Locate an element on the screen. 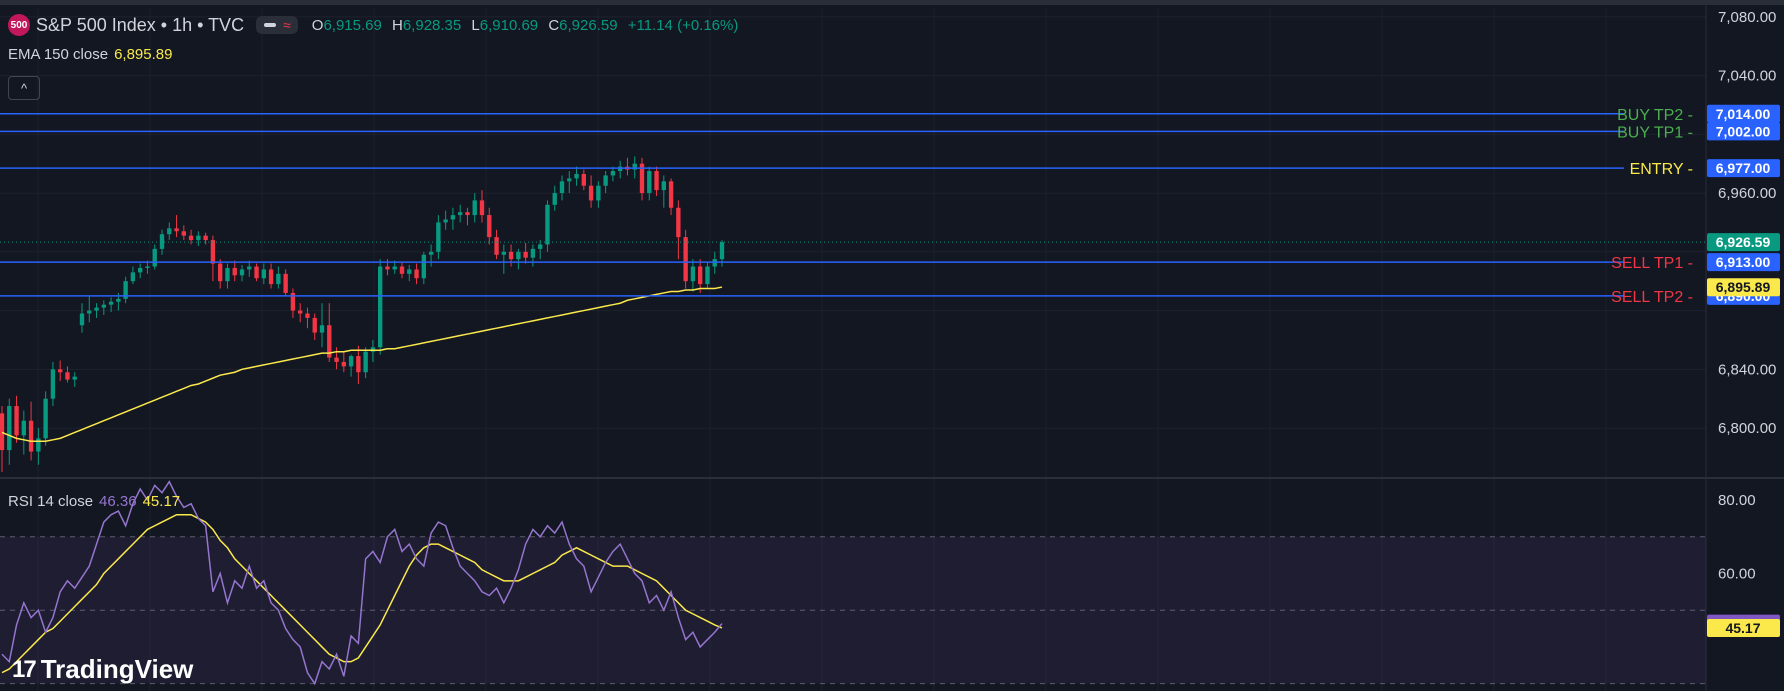 The width and height of the screenshot is (1784, 691). high-label: H is located at coordinates (397, 25).